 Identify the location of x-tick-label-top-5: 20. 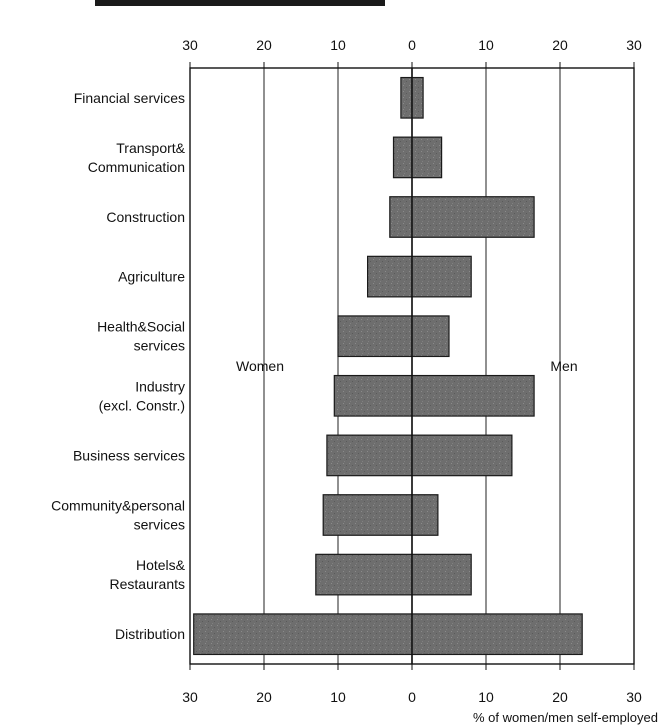
(560, 45).